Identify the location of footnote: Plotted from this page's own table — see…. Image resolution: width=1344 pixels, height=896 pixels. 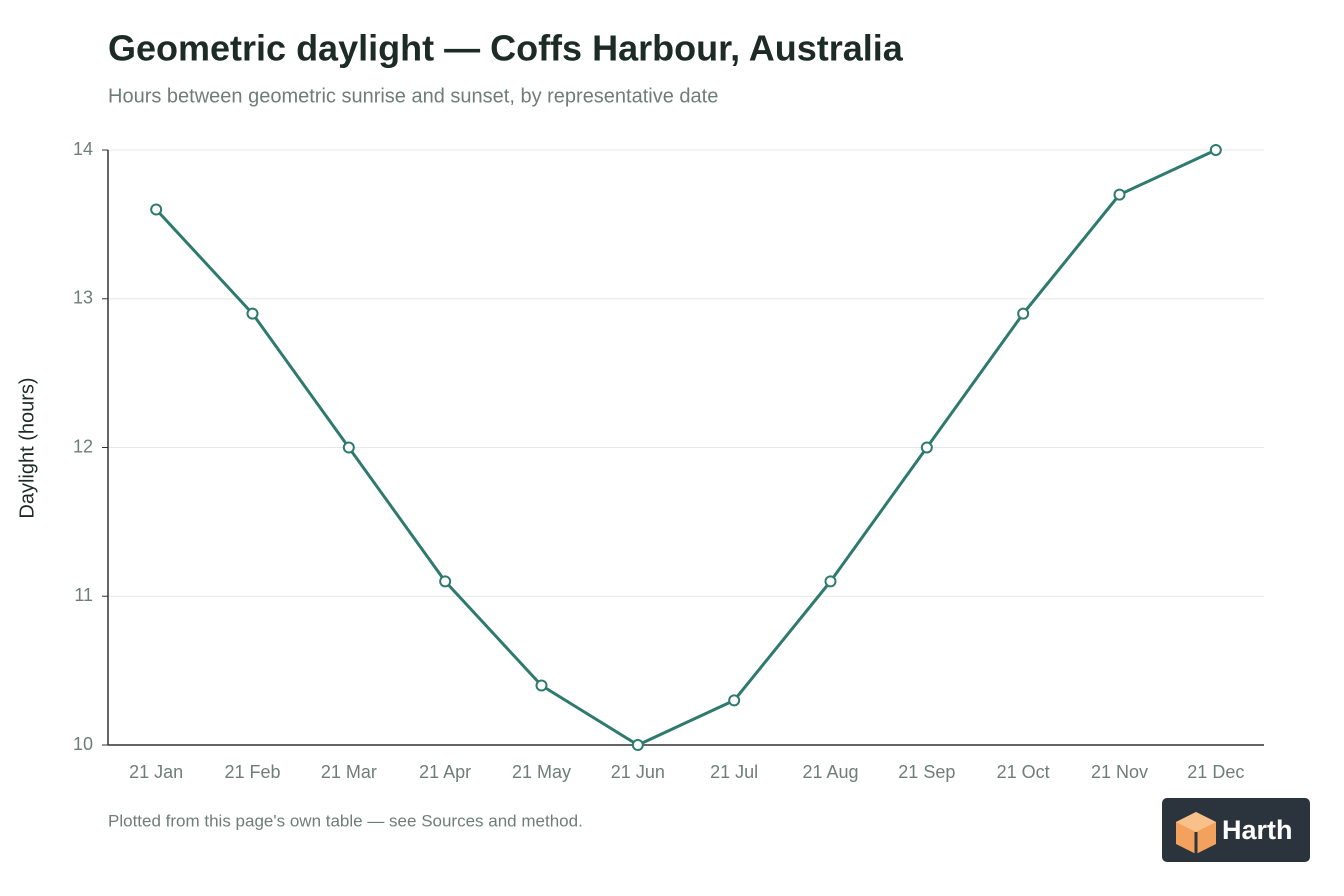
(345, 820).